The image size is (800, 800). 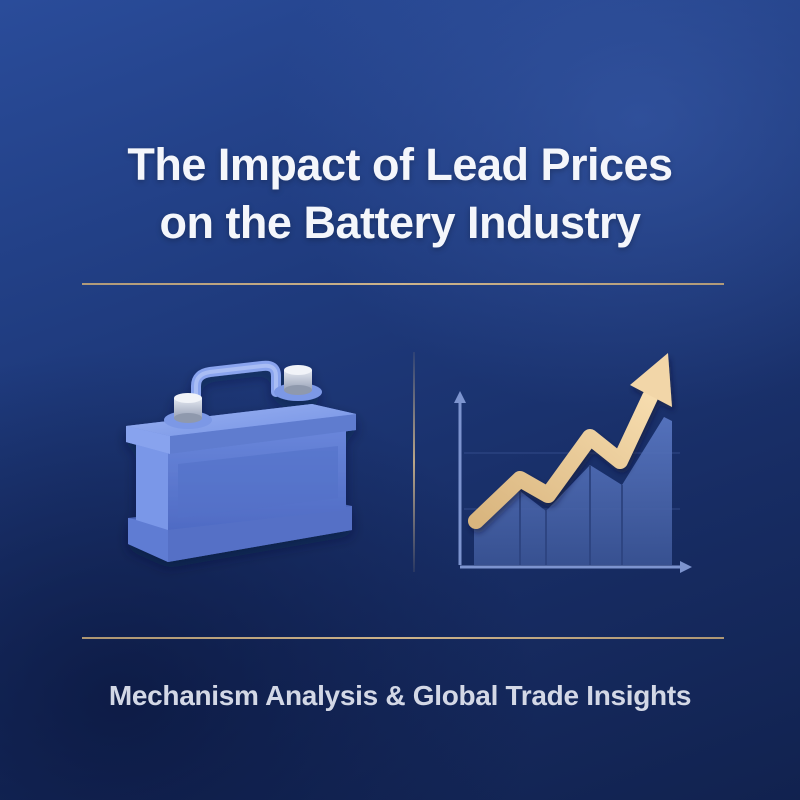 What do you see at coordinates (403, 638) in the screenshot?
I see `bottom-divider` at bounding box center [403, 638].